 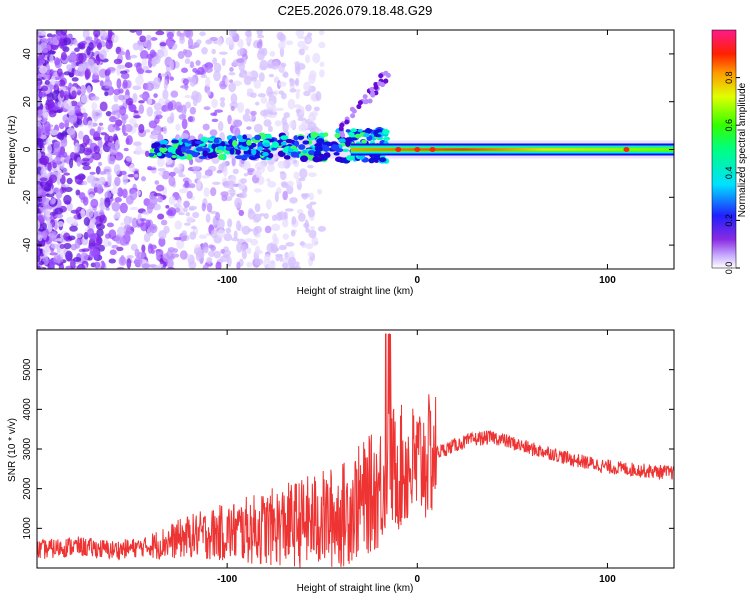 What do you see at coordinates (27, 488) in the screenshot?
I see `bottom-y-tick-label: 2000` at bounding box center [27, 488].